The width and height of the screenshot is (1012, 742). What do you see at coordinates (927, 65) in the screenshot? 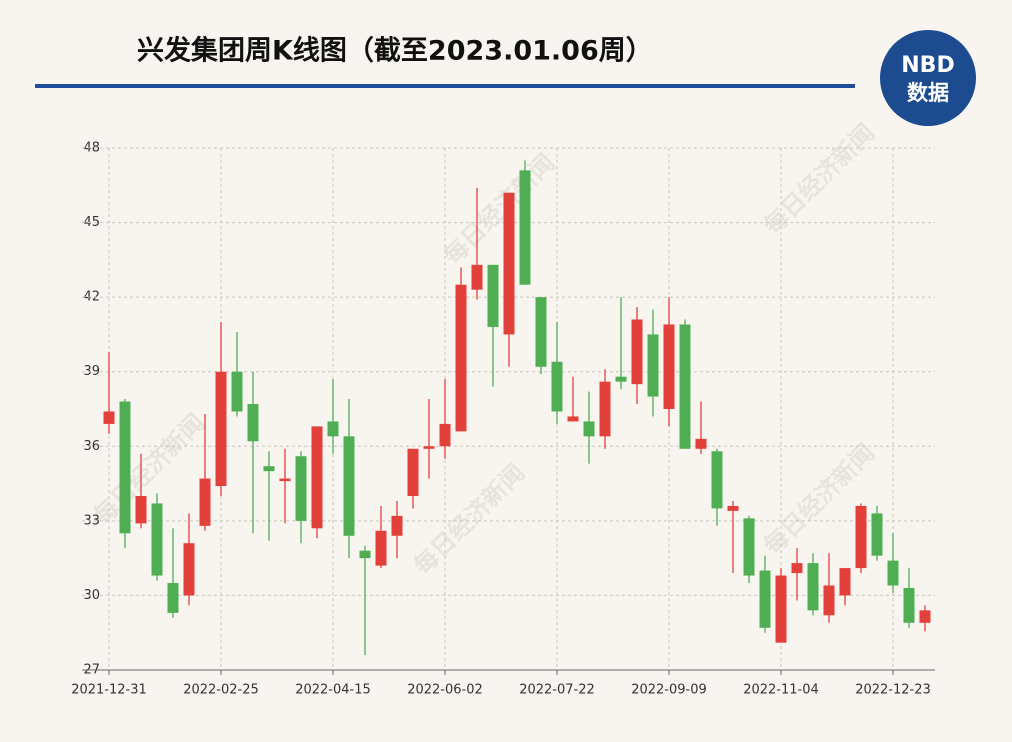
I see `brand-name: NBD` at bounding box center [927, 65].